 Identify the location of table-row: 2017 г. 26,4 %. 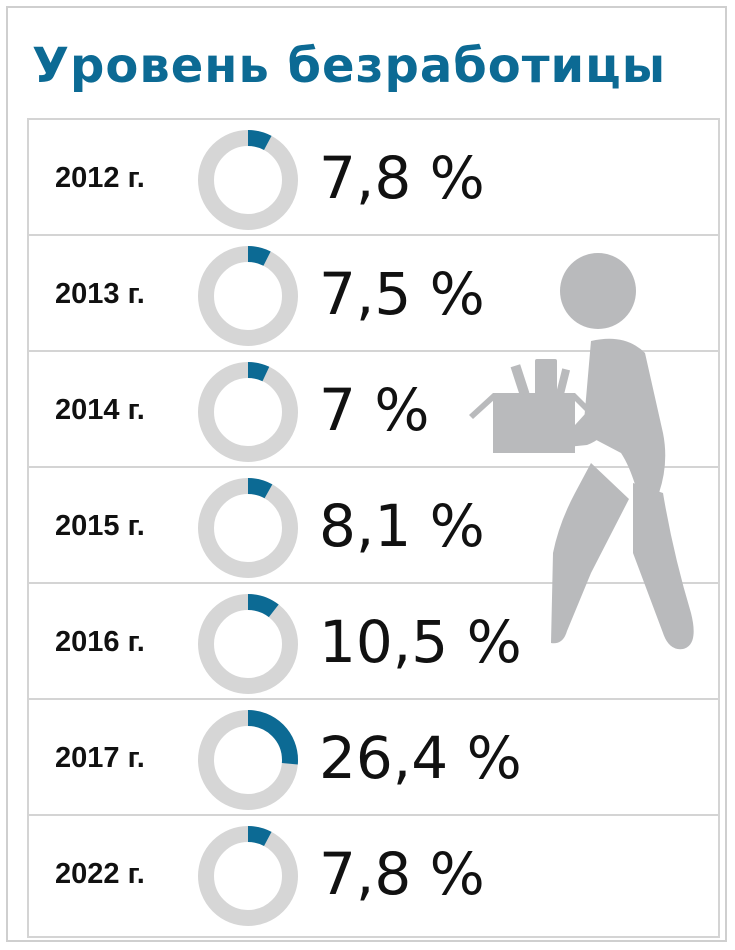
(373, 758).